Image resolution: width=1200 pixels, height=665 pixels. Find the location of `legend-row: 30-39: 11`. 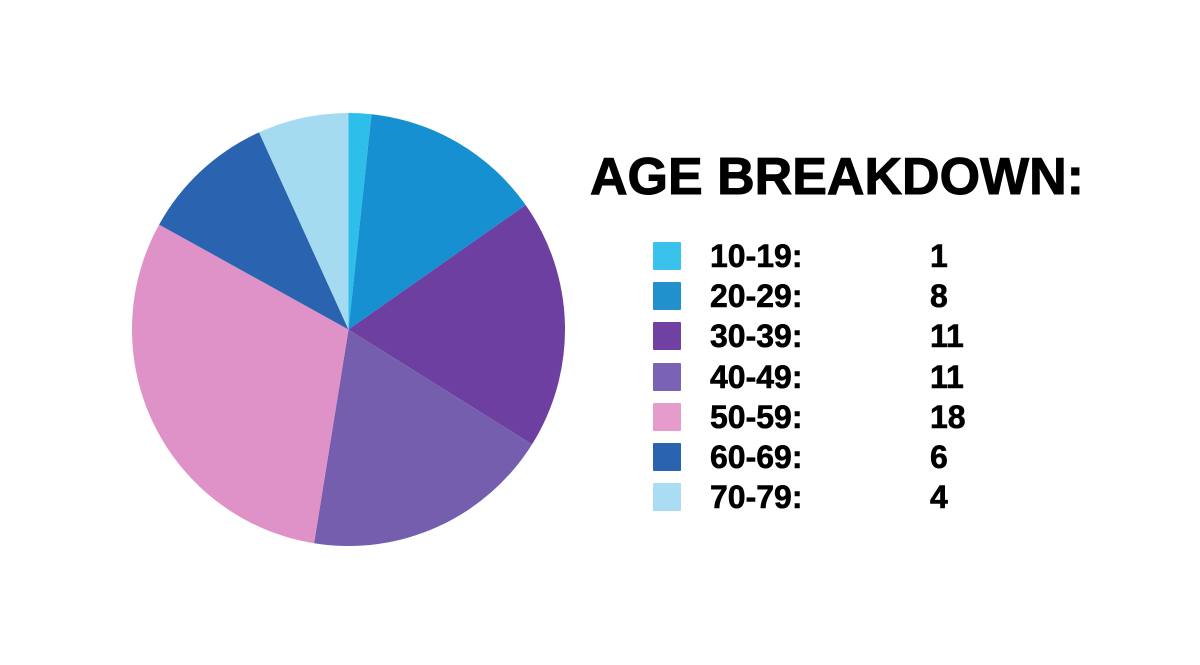

legend-row: 30-39: 11 is located at coordinates (863, 336).